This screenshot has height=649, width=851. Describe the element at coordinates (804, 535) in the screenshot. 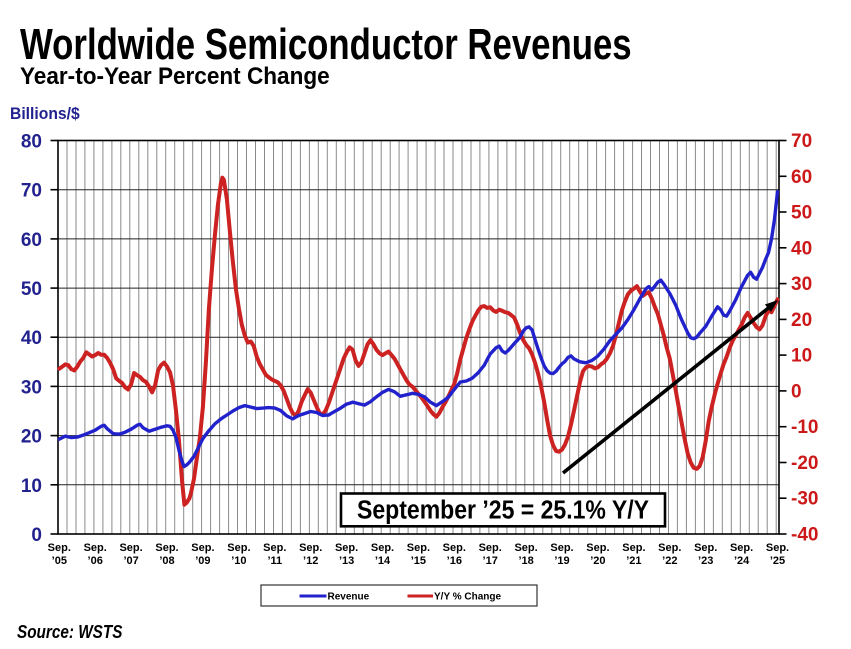

I see `svg-text: -40` at that location.